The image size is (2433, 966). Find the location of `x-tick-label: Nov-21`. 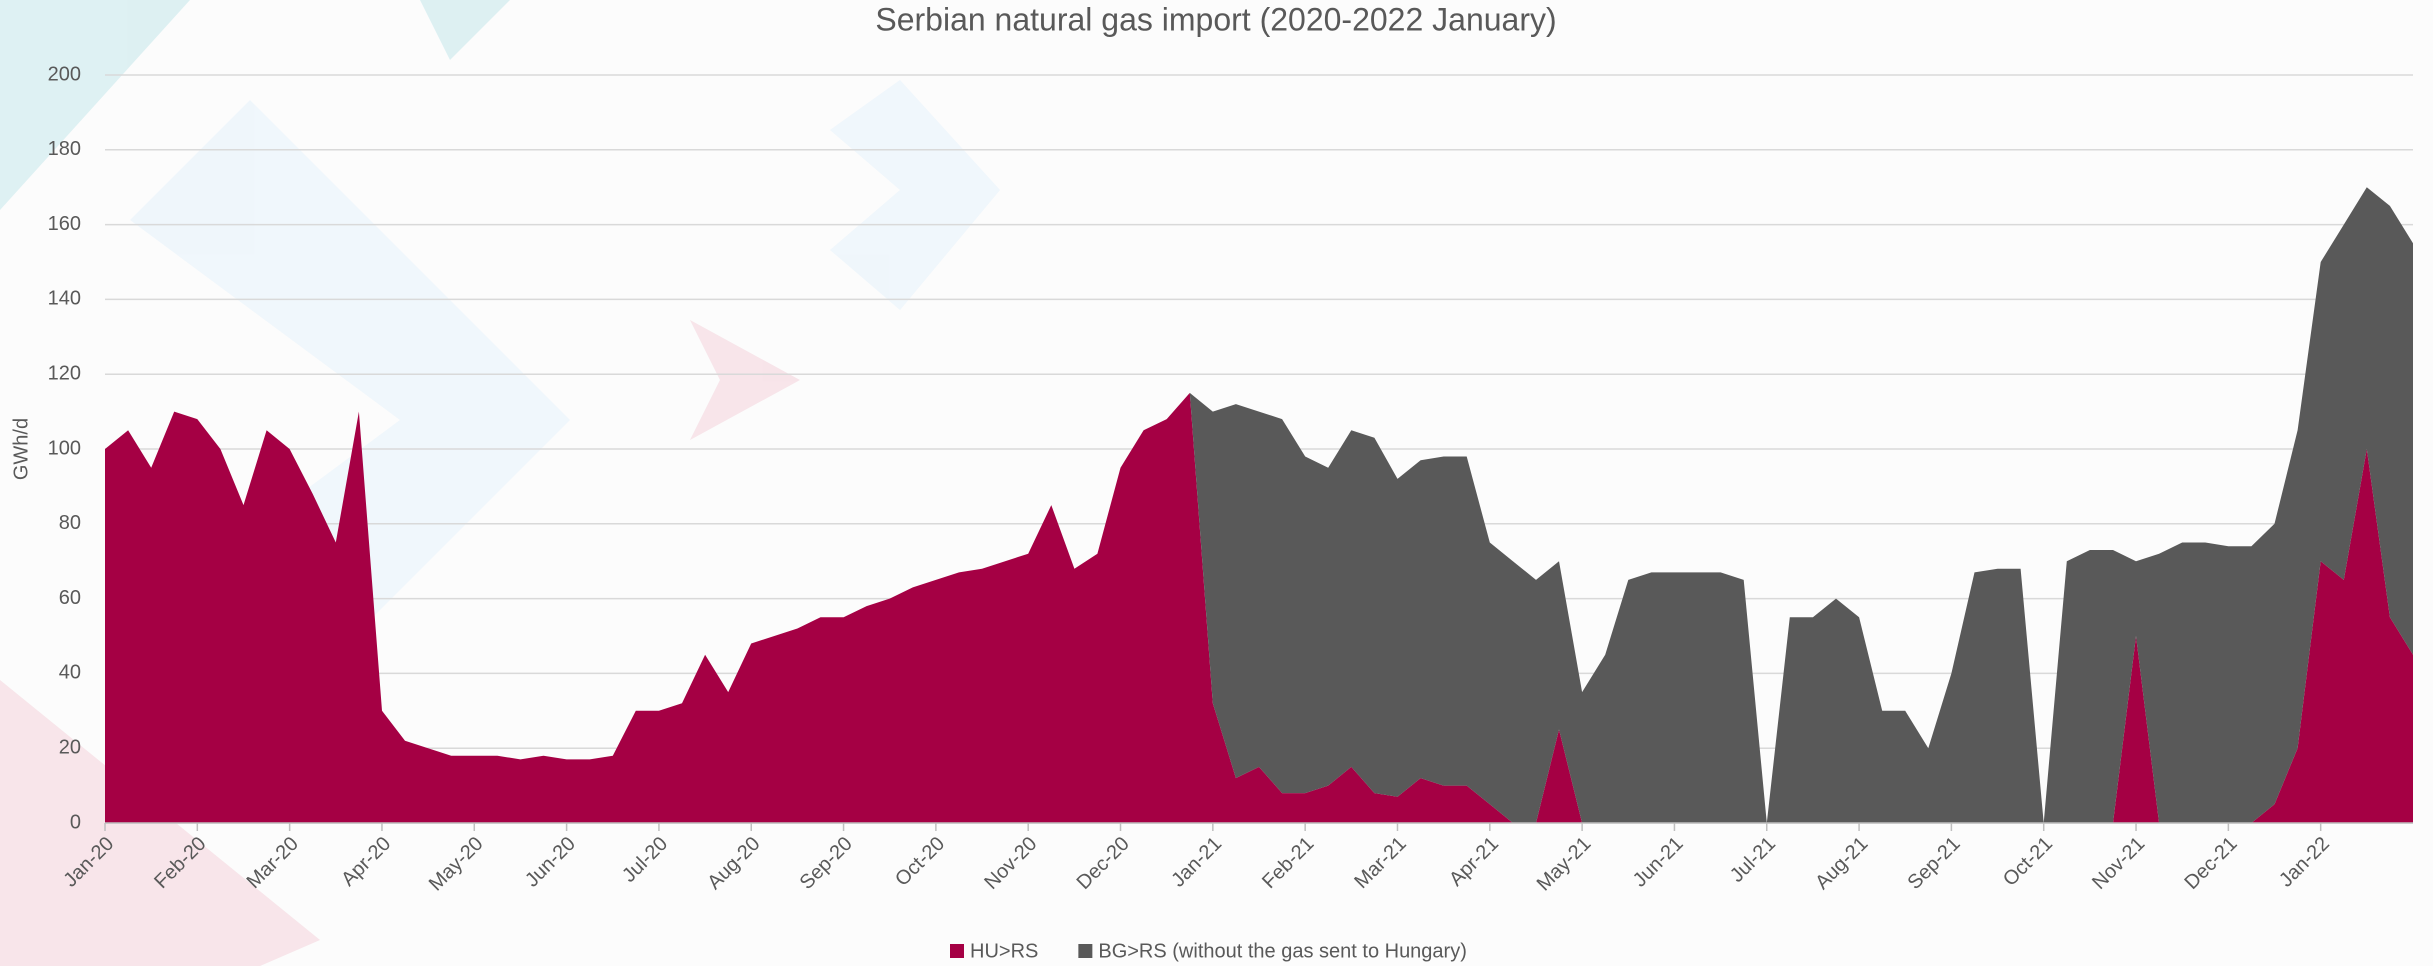

x-tick-label: Nov-21 is located at coordinates (2118, 863).